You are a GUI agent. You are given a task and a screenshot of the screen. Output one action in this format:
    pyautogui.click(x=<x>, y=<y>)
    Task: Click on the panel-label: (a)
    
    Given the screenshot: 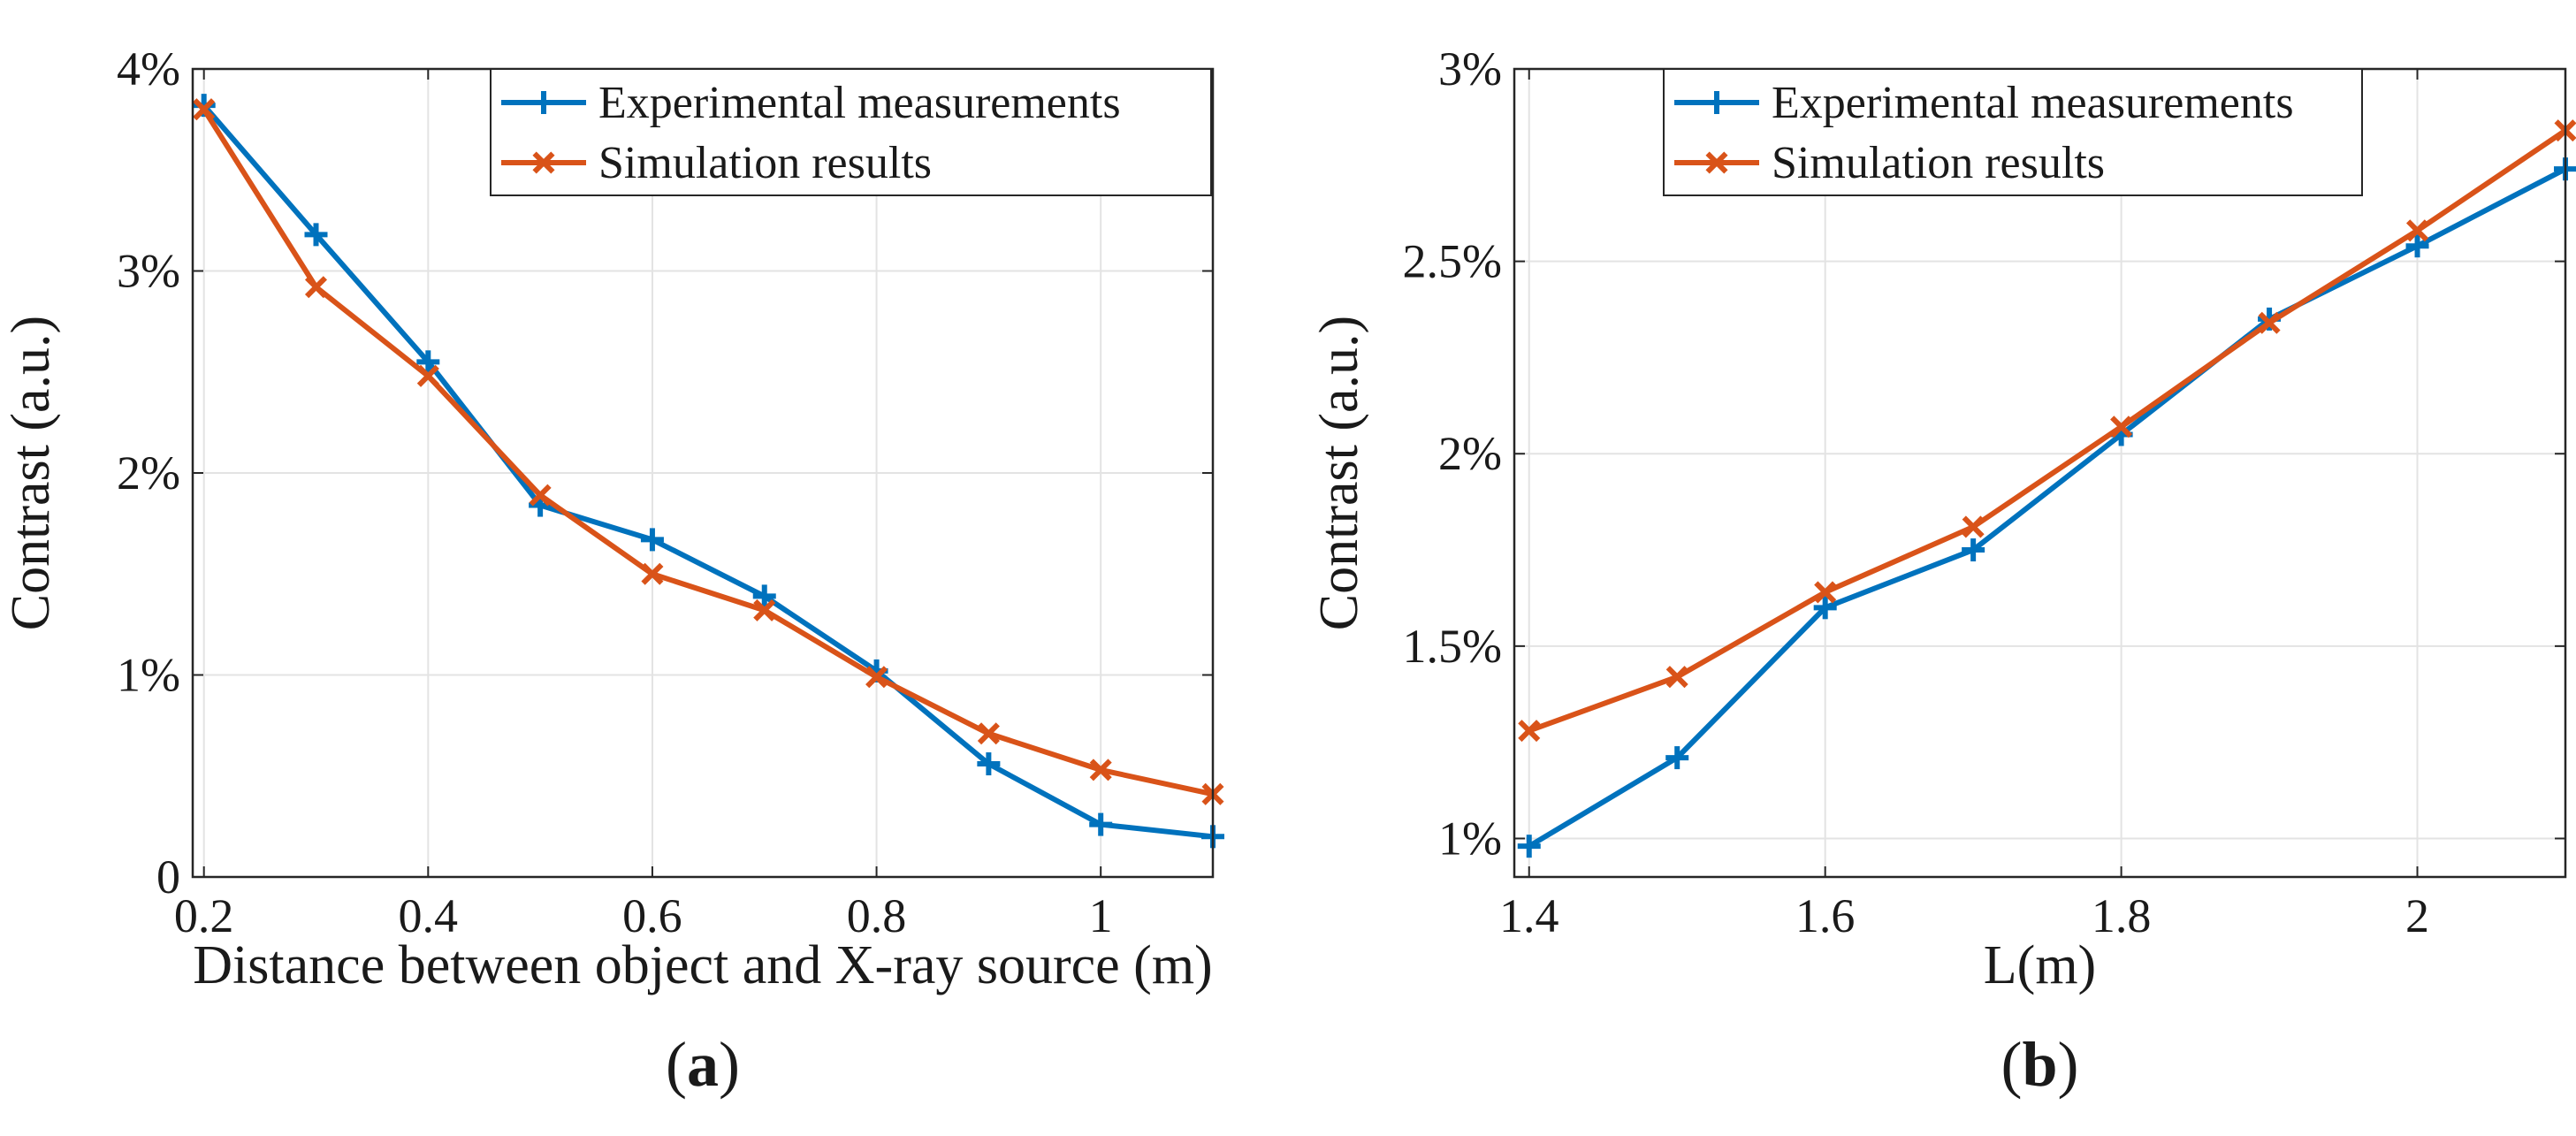 What is the action you would take?
    pyautogui.click(x=703, y=1064)
    